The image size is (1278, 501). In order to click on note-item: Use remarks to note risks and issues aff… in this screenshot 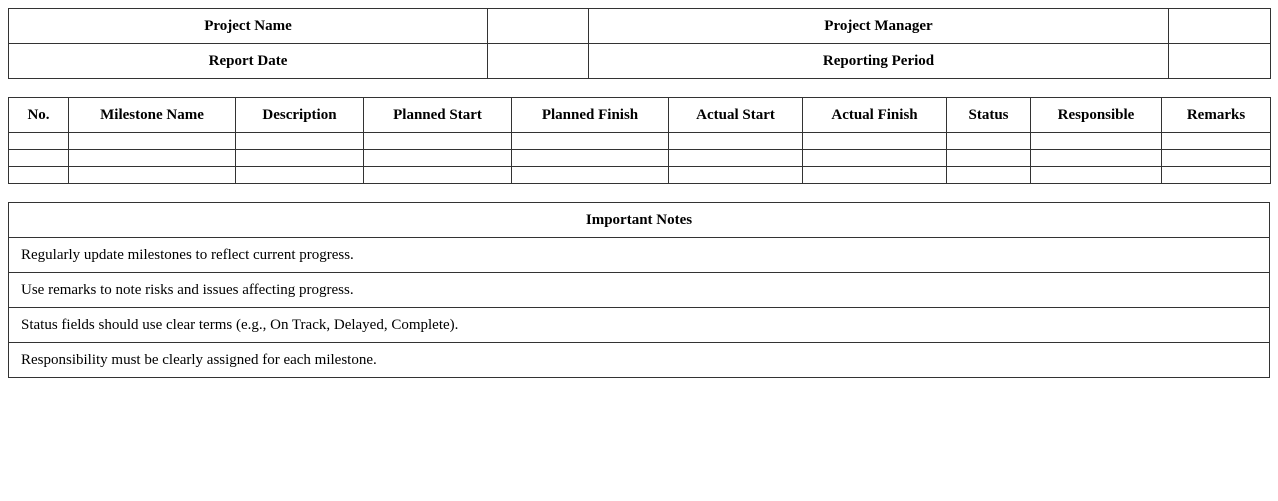, I will do `click(639, 290)`.